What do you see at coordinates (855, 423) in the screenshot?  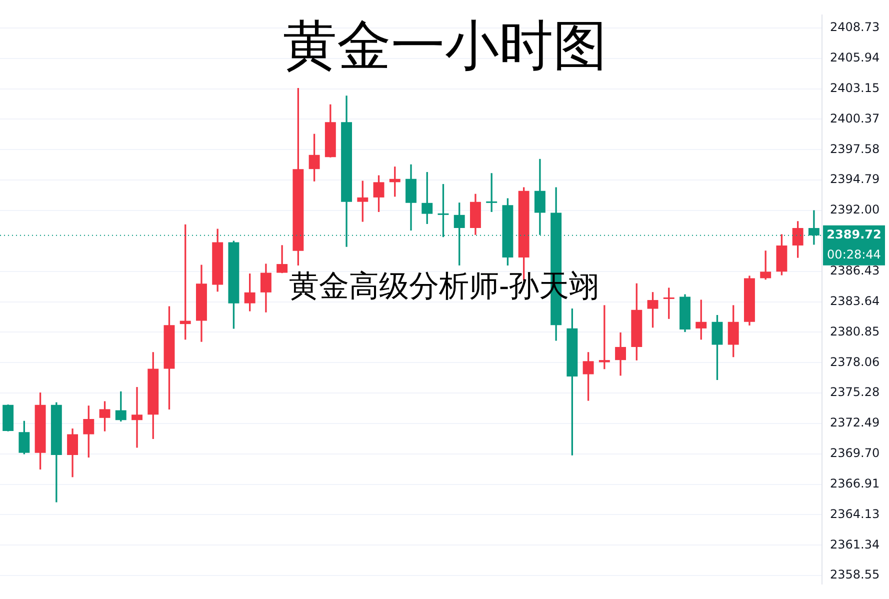 I see `y-tick-label: 2372.49` at bounding box center [855, 423].